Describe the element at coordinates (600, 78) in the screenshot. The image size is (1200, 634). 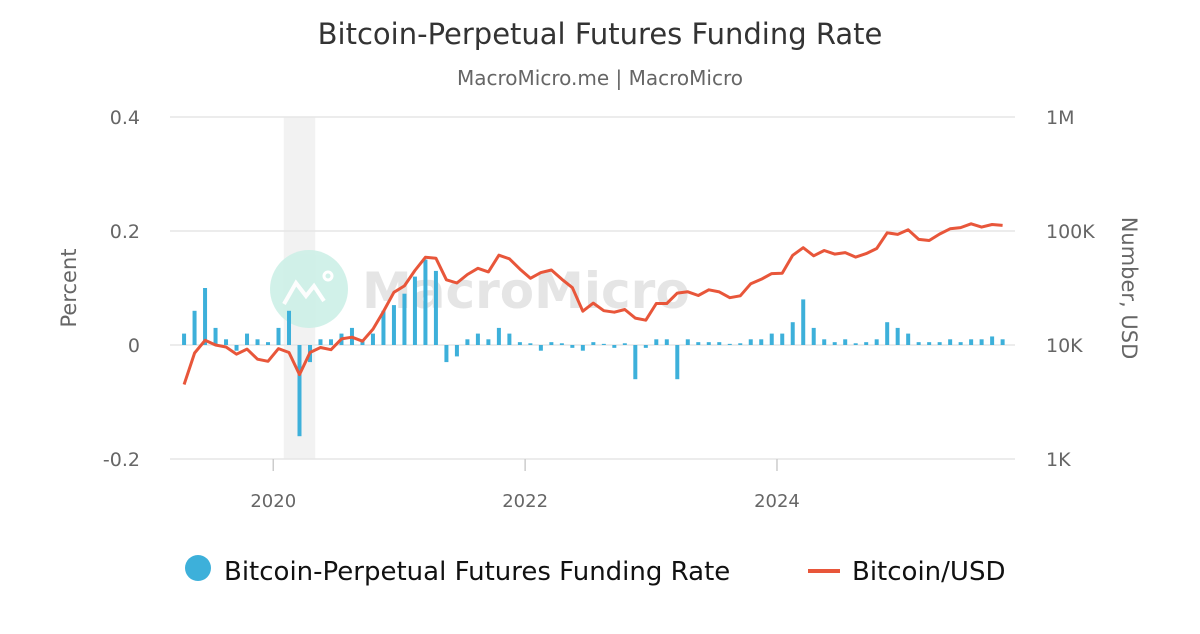
I see `chart-subtitle: MacroMicro.me | MacroMicro` at that location.